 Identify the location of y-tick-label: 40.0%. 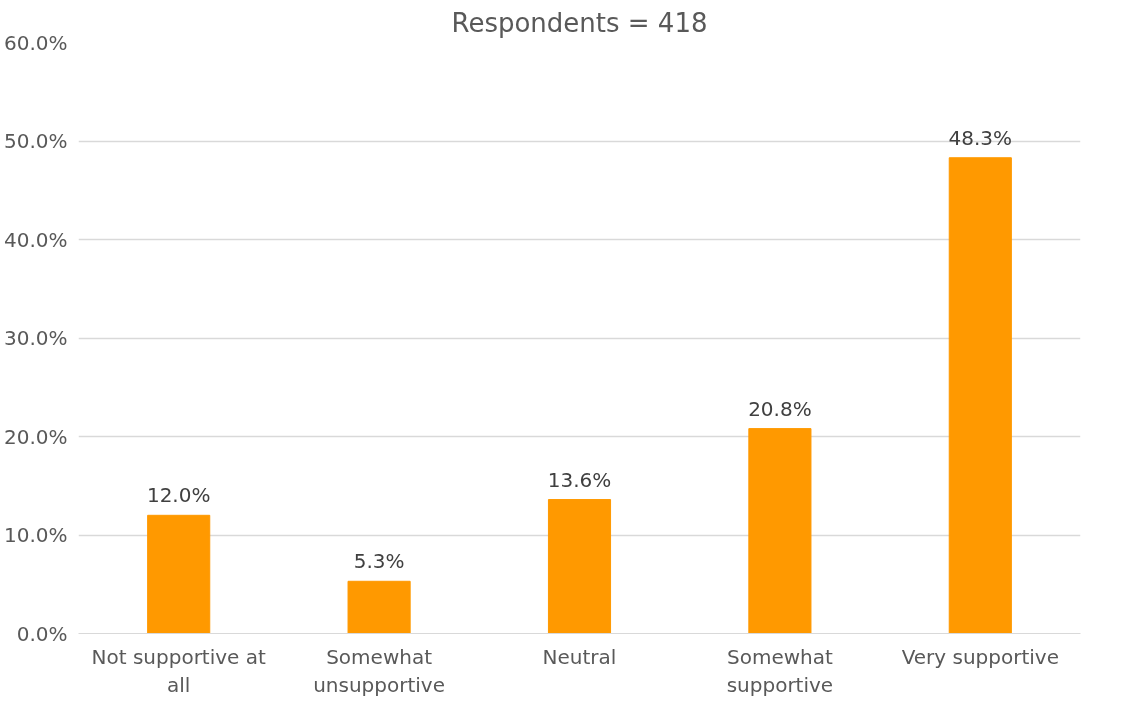
(35, 239).